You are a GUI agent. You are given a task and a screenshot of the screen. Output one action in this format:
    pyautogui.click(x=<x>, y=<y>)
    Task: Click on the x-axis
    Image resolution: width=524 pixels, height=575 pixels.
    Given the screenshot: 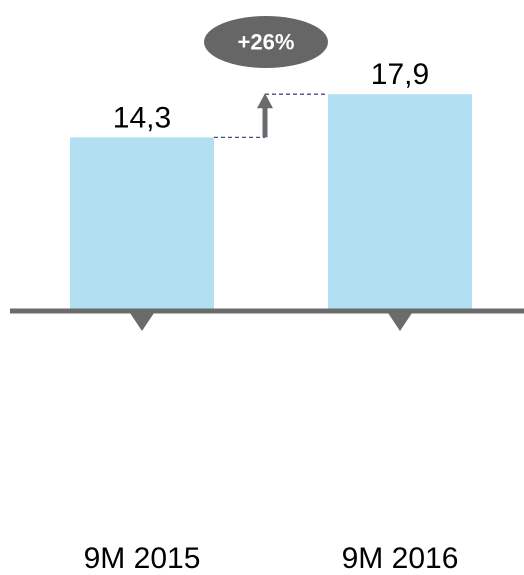 What is the action you would take?
    pyautogui.click(x=267, y=321)
    